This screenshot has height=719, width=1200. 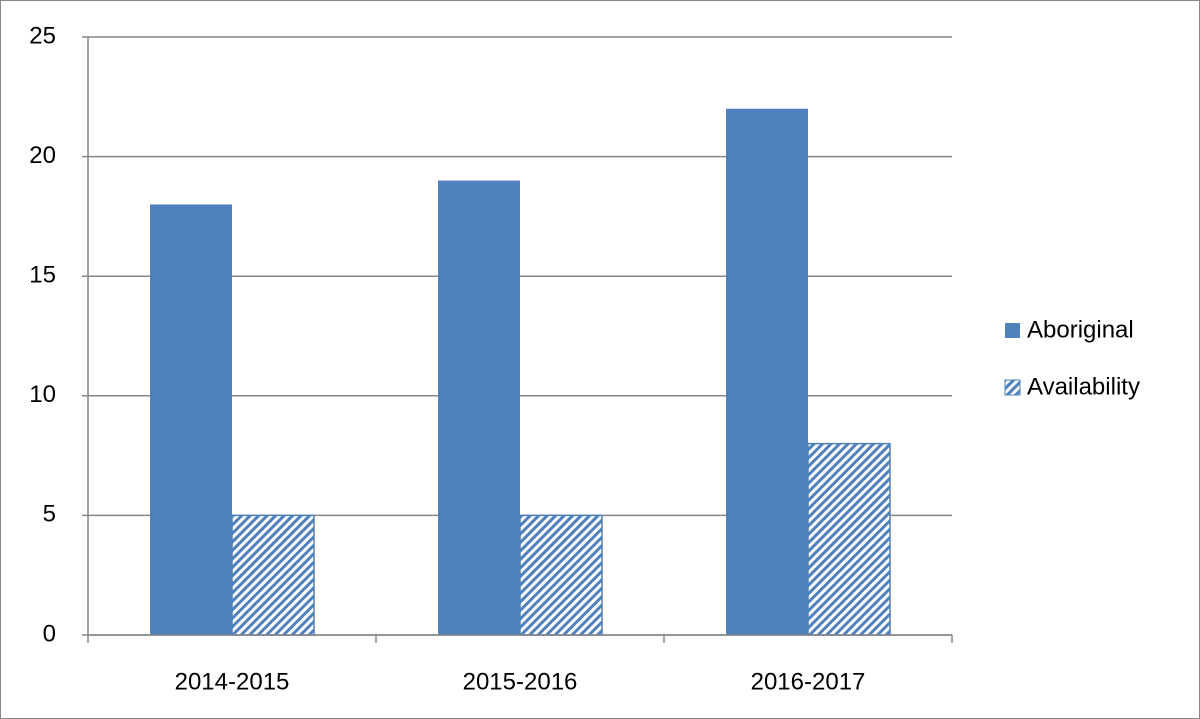 I want to click on x-tick-label: 2014-2015, so click(x=232, y=681).